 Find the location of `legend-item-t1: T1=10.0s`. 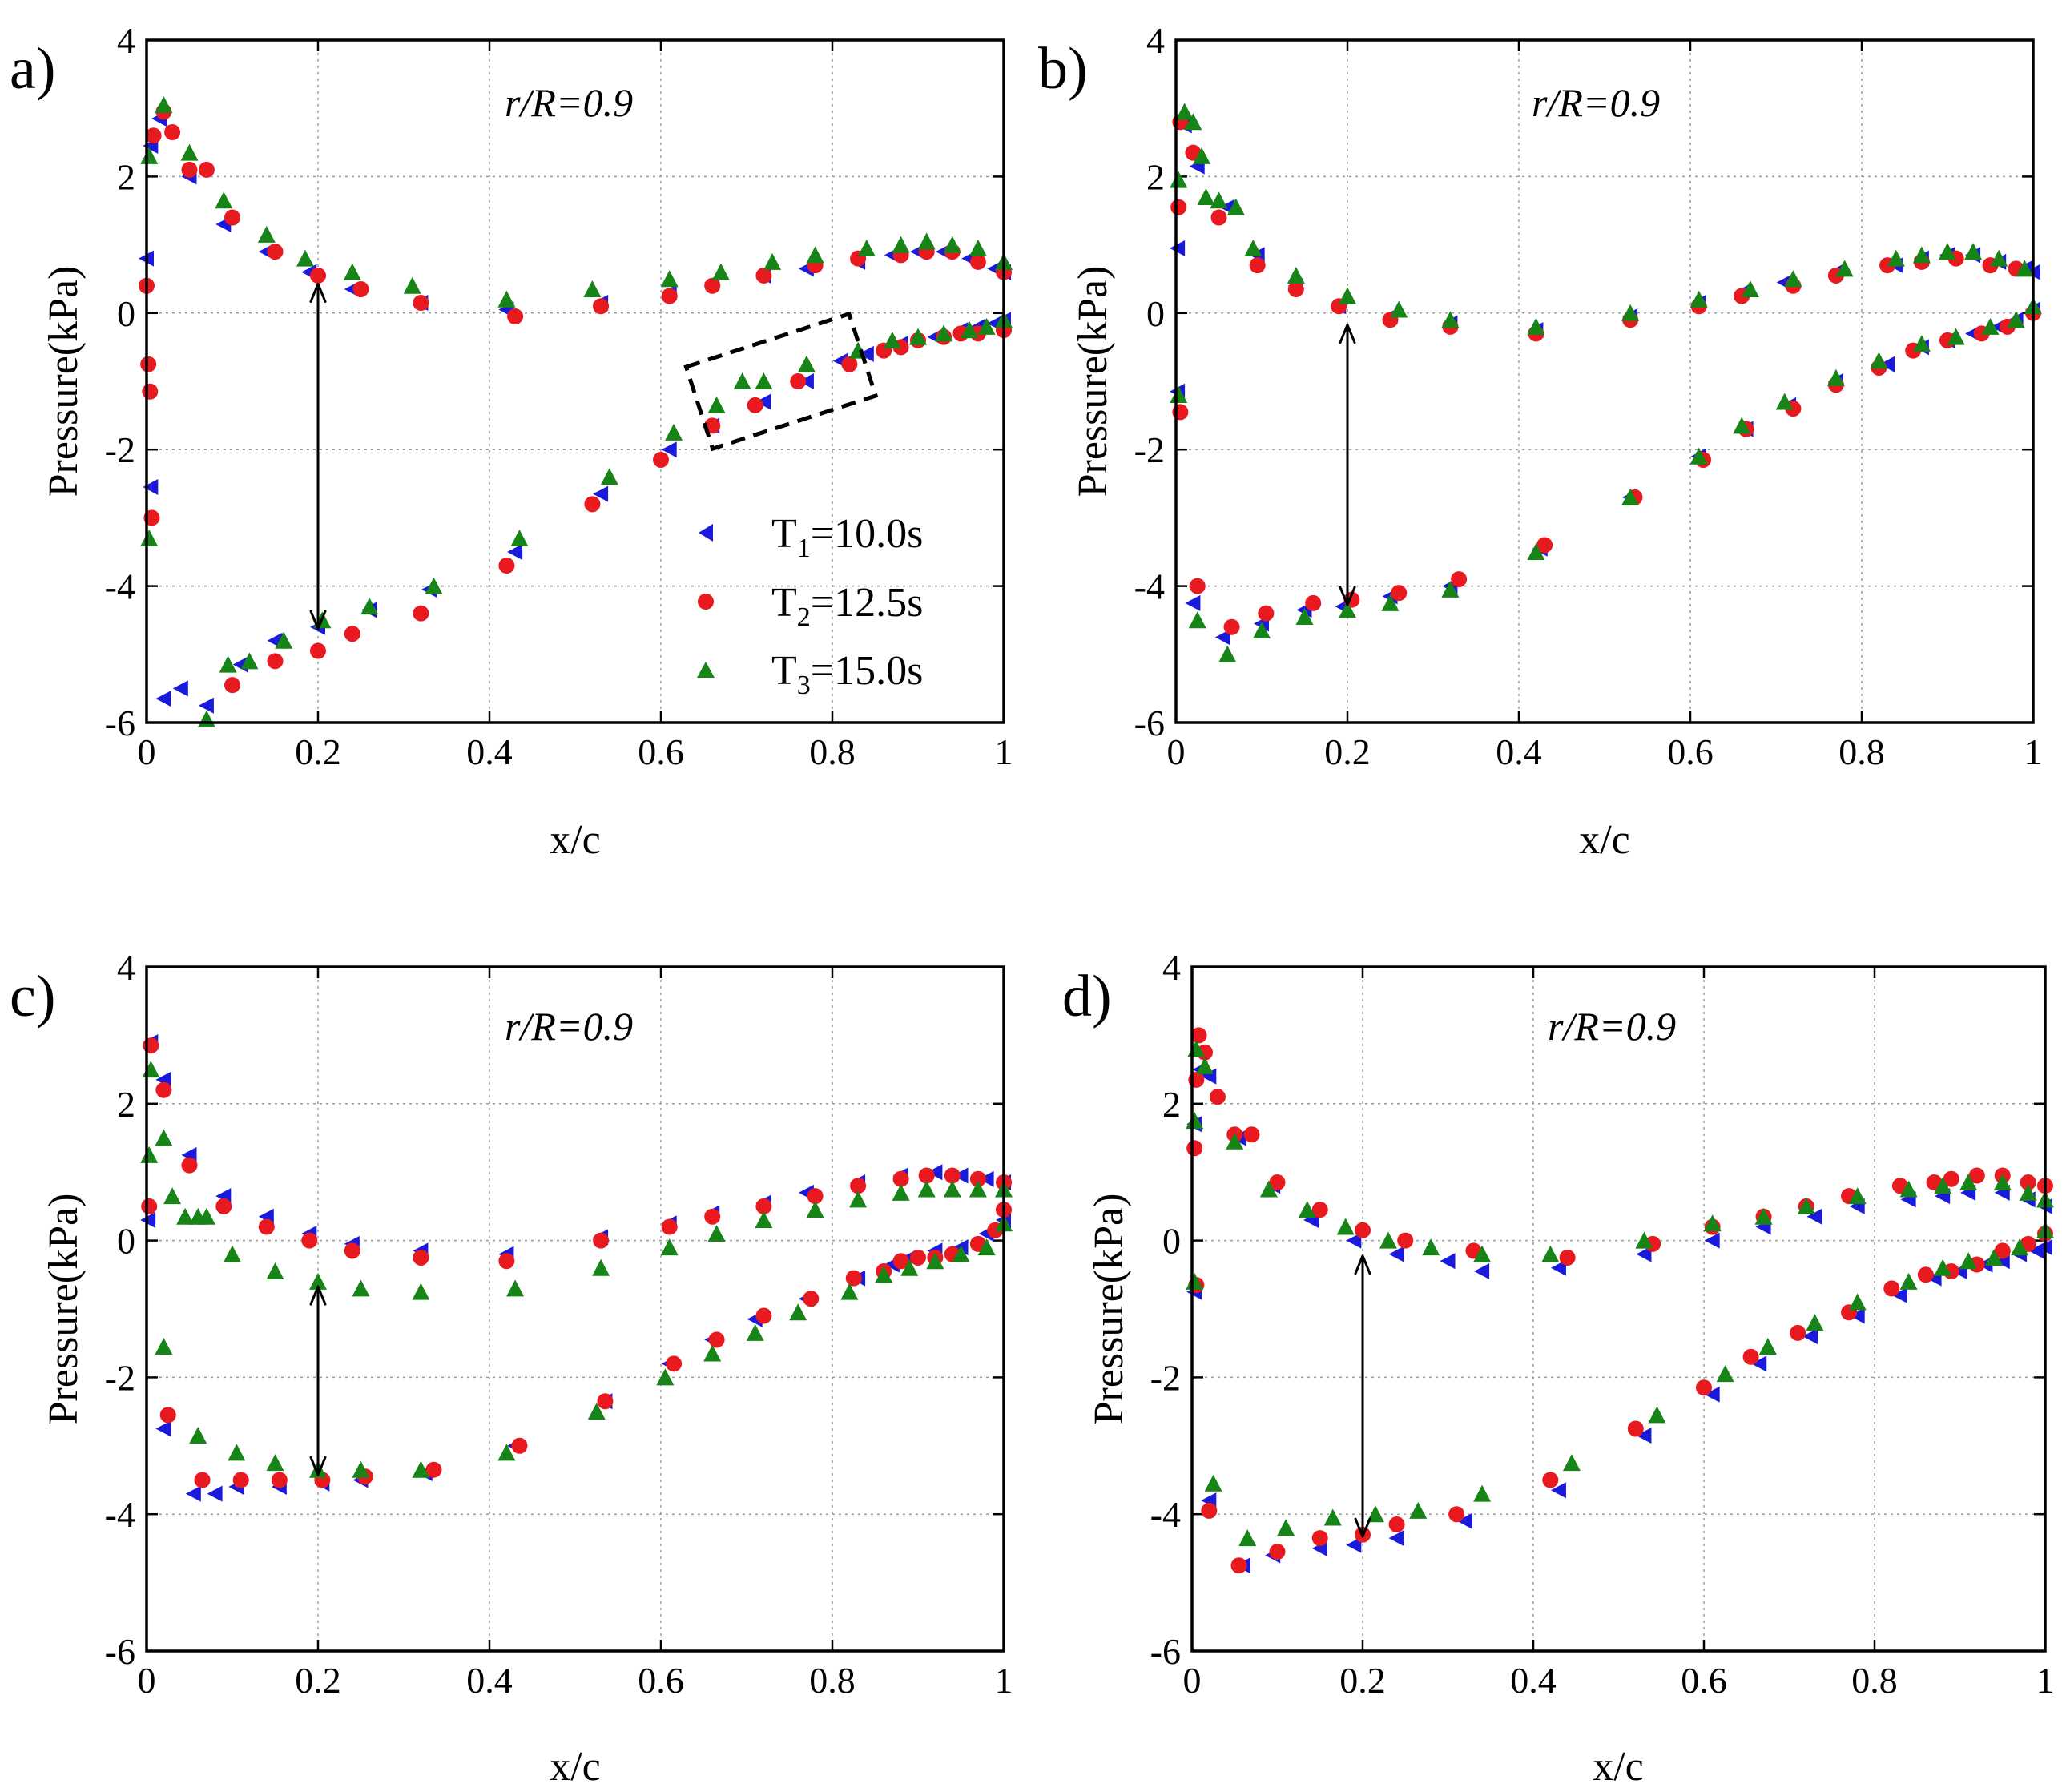

legend-item-t1: T1=10.0s is located at coordinates (811, 537).